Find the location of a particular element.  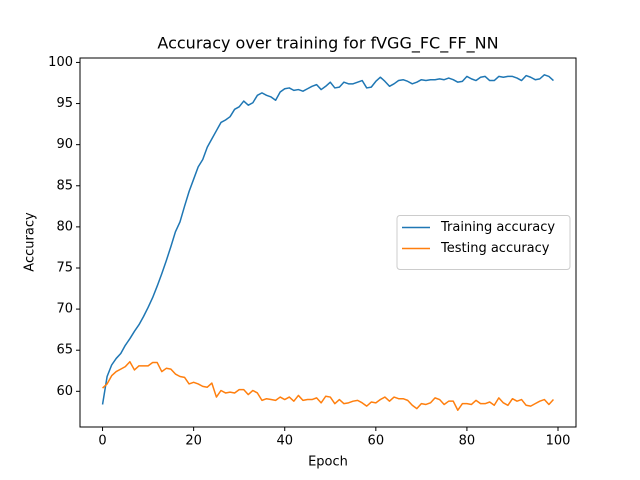

x-tick-label: 80 is located at coordinates (467, 441).